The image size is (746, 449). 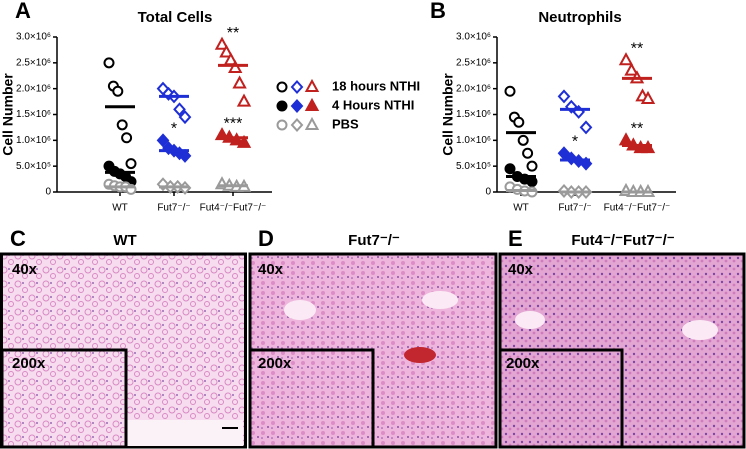 What do you see at coordinates (579, 17) in the screenshot?
I see `chart-title: Neutrophils` at bounding box center [579, 17].